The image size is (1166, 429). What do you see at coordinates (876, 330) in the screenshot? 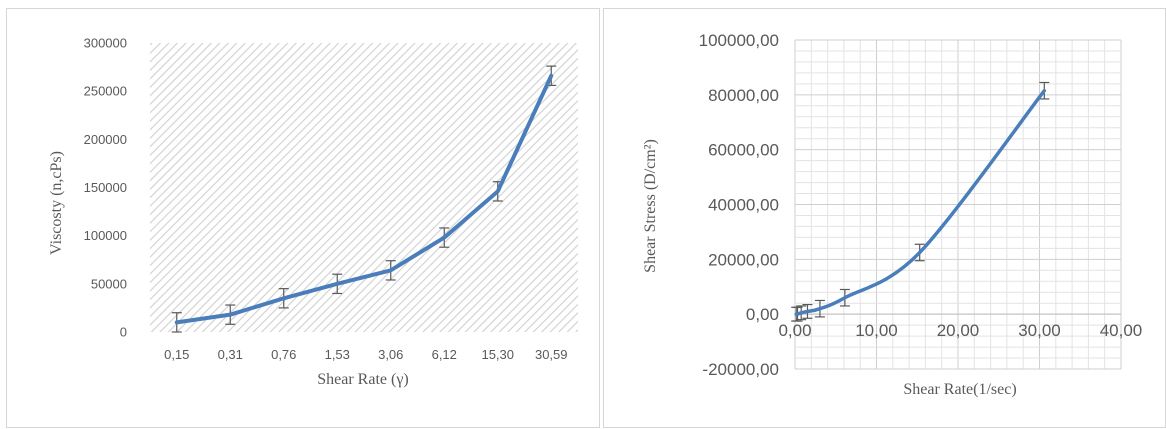
I see `x-tick-label: 10,00` at bounding box center [876, 330].